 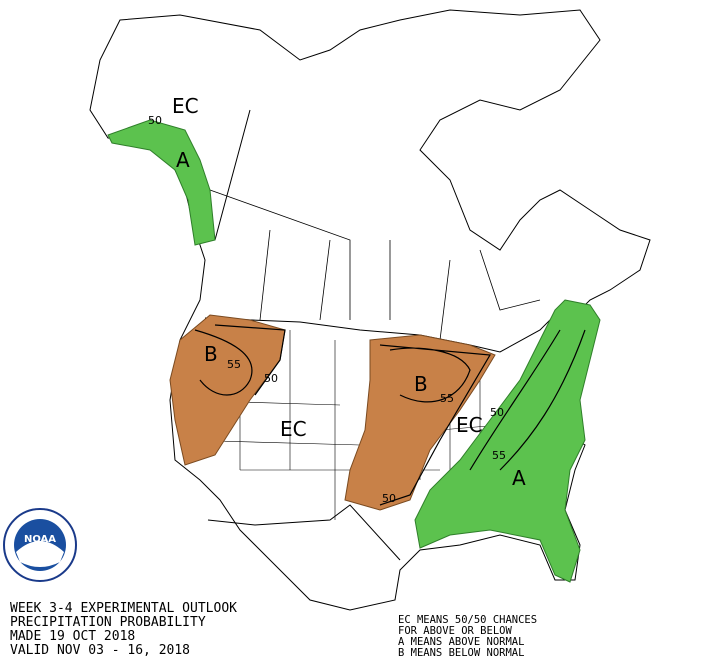 I want to click on logo-wave, so click(x=40, y=554).